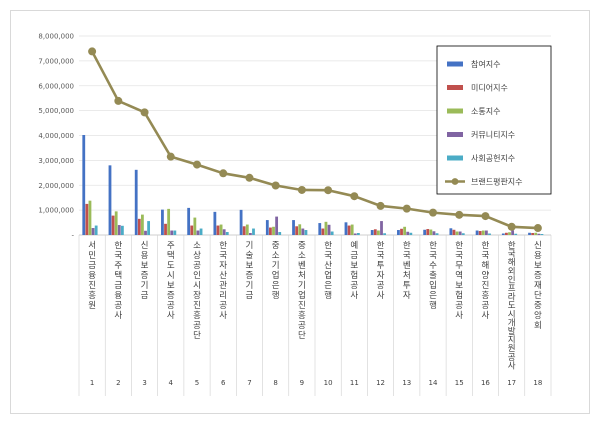 Image resolution: width=600 pixels, height=424 pixels. What do you see at coordinates (433, 383) in the screenshot?
I see `rank-label: 14` at bounding box center [433, 383].